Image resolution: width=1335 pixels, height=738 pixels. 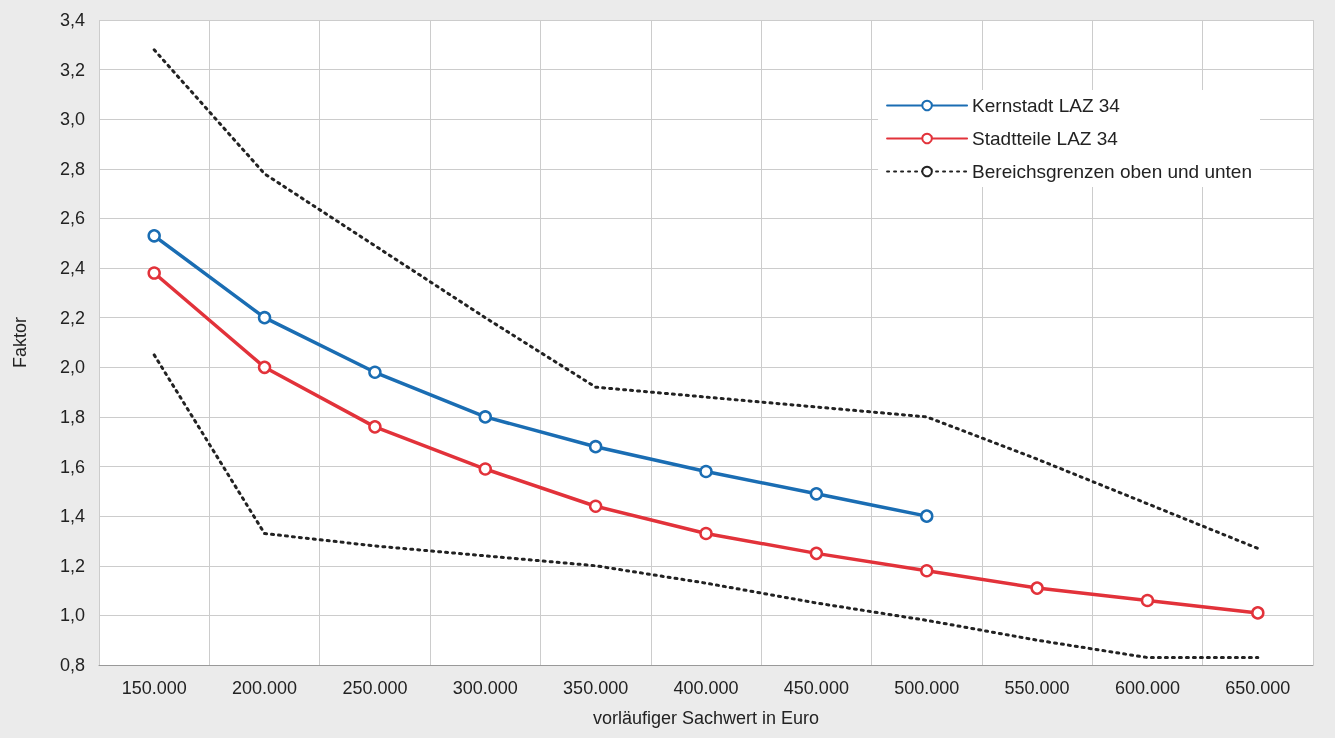 I want to click on y-tick-label: 3,4, so click(x=72, y=20).